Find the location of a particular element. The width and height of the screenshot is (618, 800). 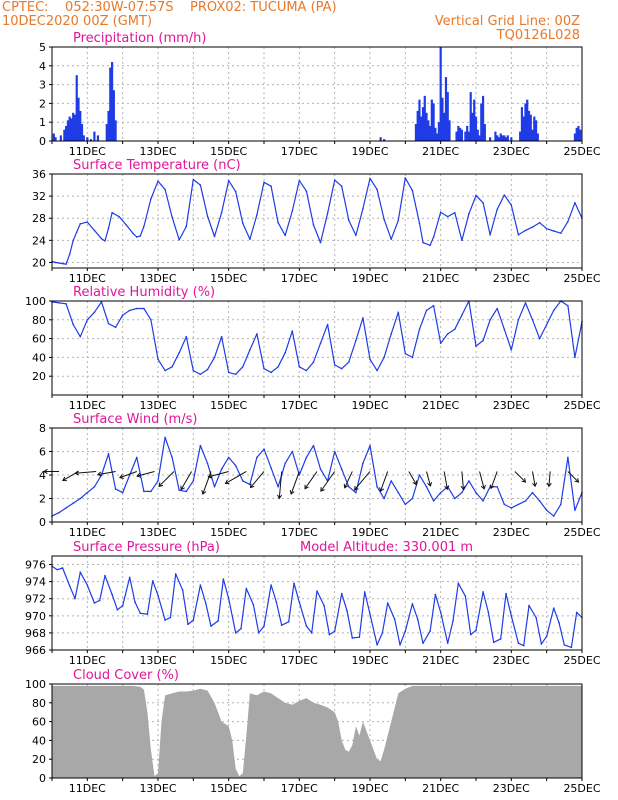

panel-rh is located at coordinates (316, 349).